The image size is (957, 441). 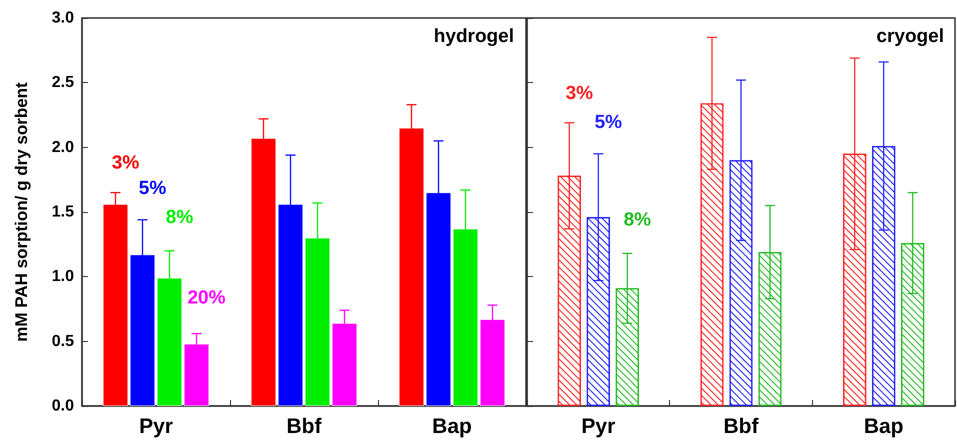 I want to click on chart-title: cryogel, so click(x=910, y=36).